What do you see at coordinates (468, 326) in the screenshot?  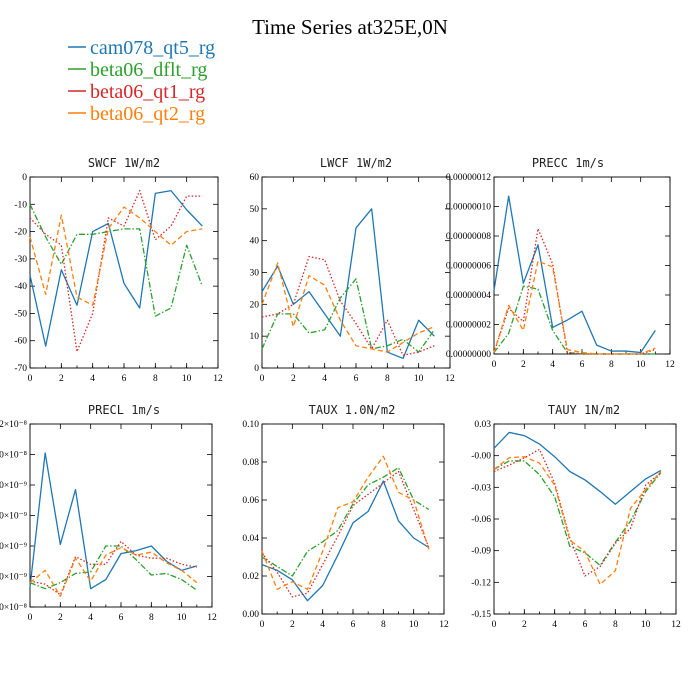 I see `y-tick-label: 0.00000002` at bounding box center [468, 326].